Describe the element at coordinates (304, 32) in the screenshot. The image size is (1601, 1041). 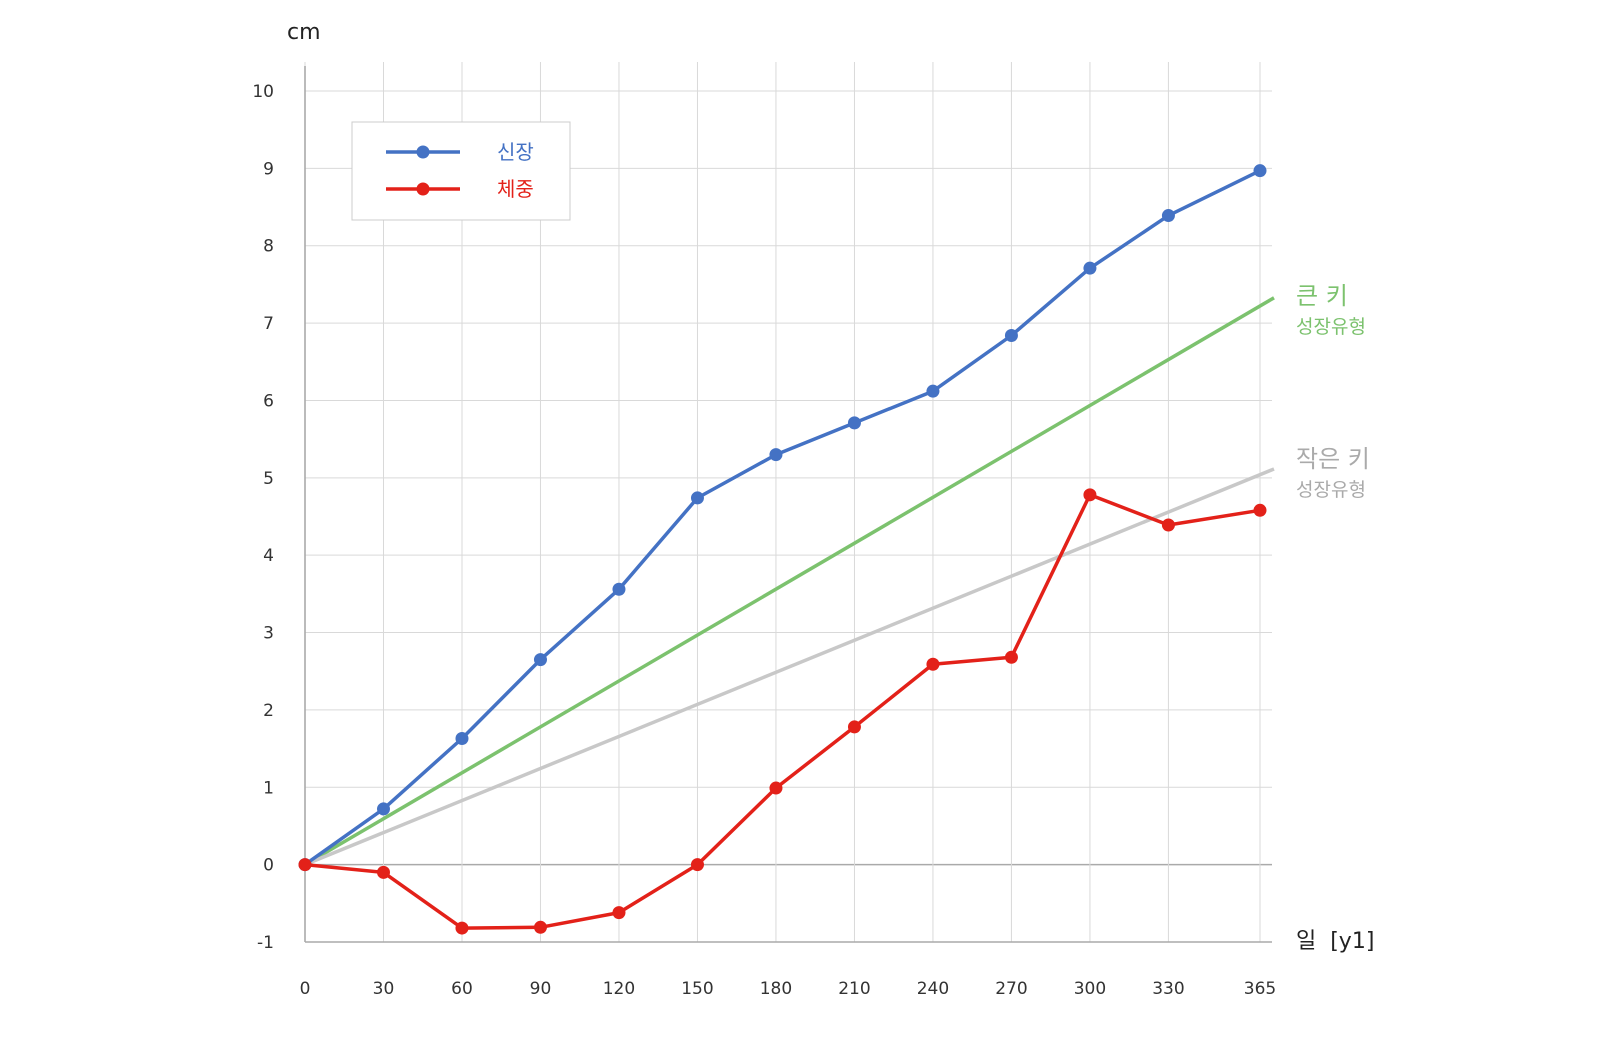
I see `y-axis-unit: cm` at that location.